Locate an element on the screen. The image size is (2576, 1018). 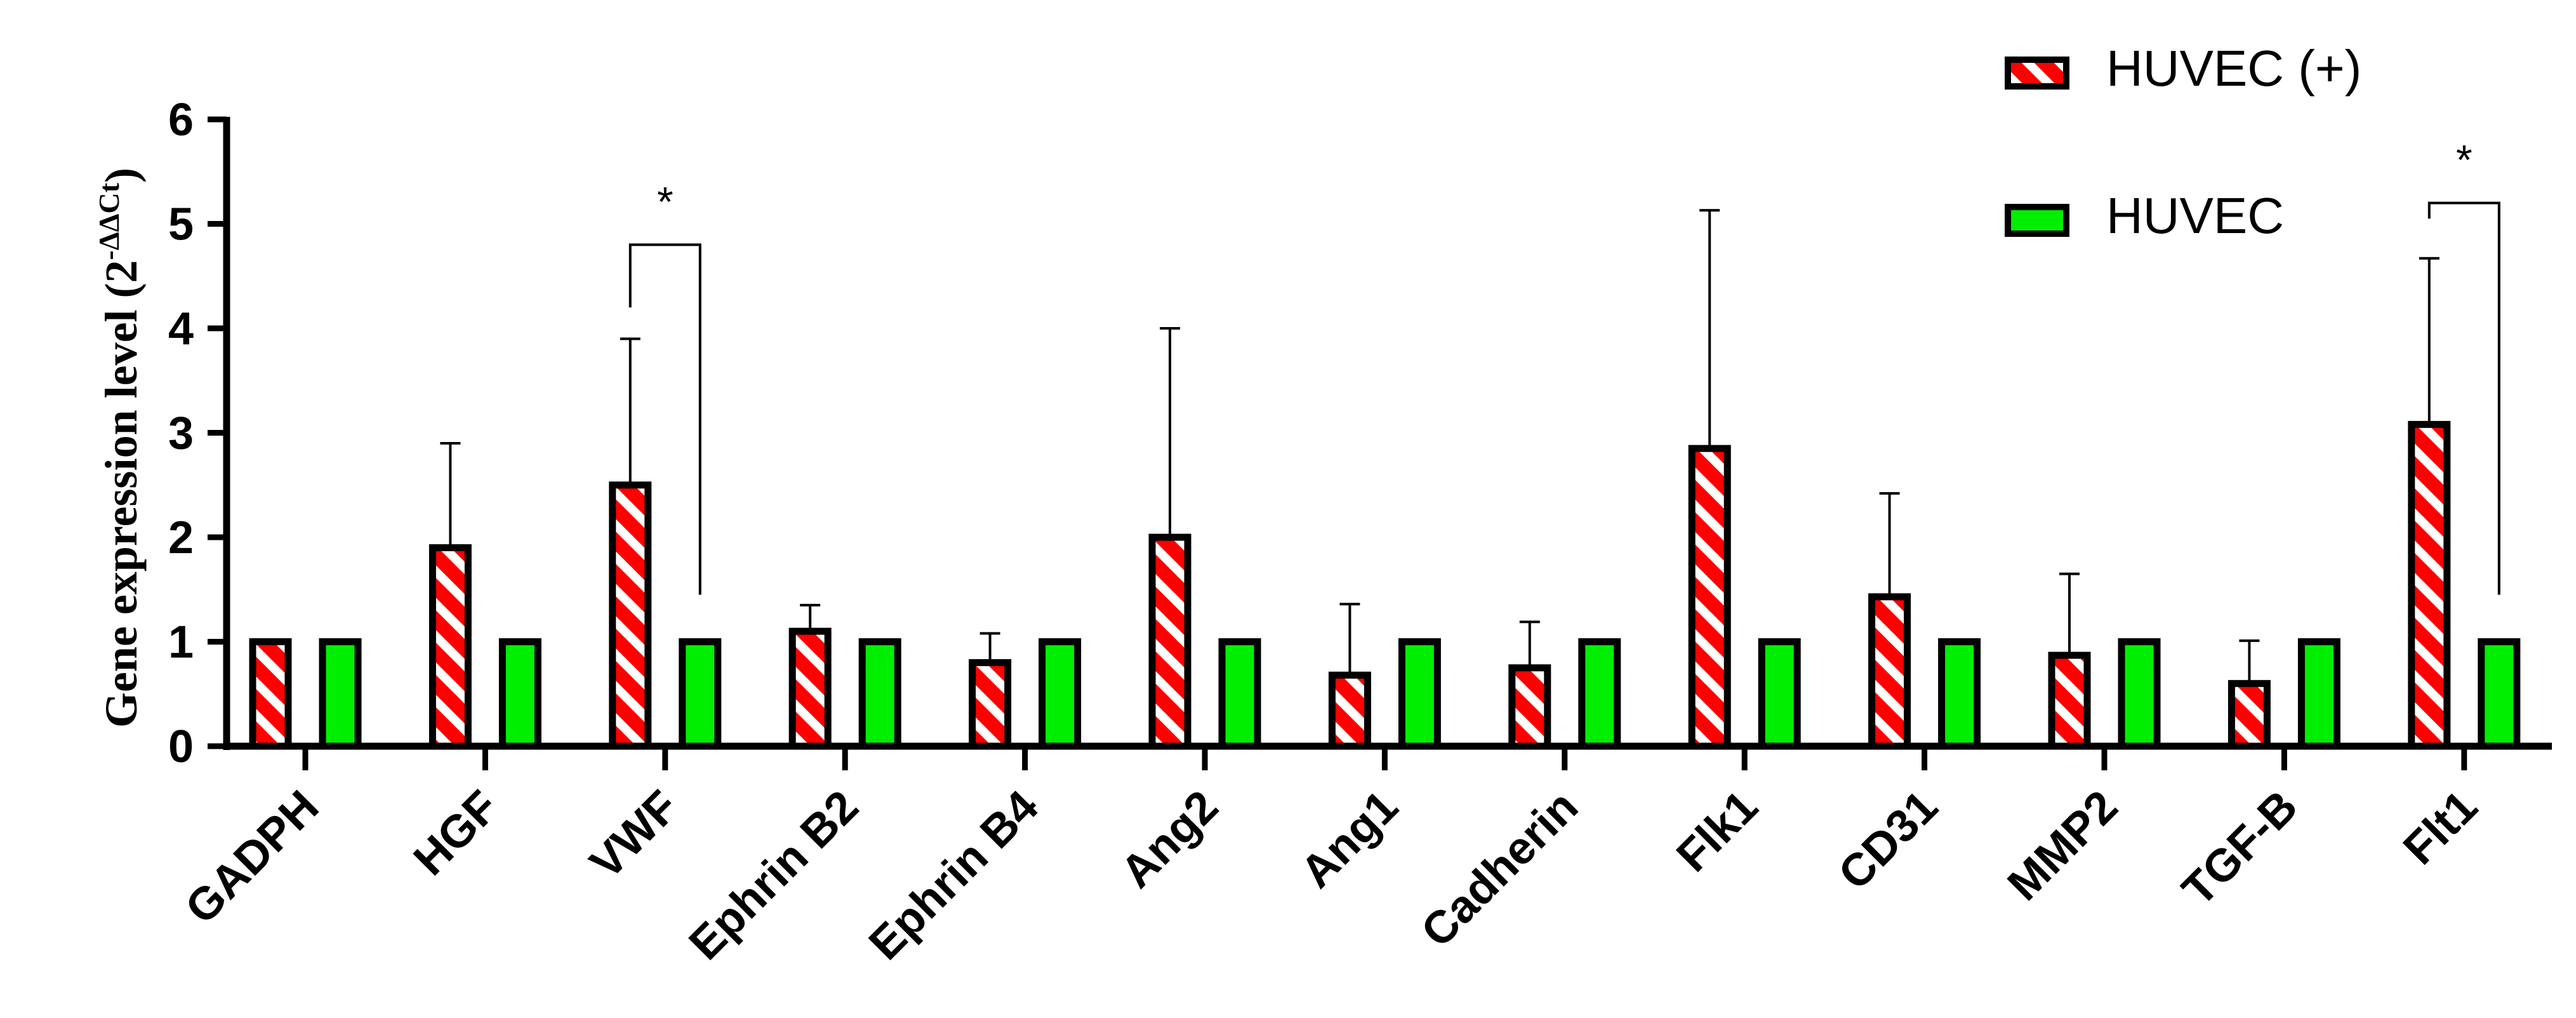
bar-huvec-plus-ang1 is located at coordinates (1349, 710).